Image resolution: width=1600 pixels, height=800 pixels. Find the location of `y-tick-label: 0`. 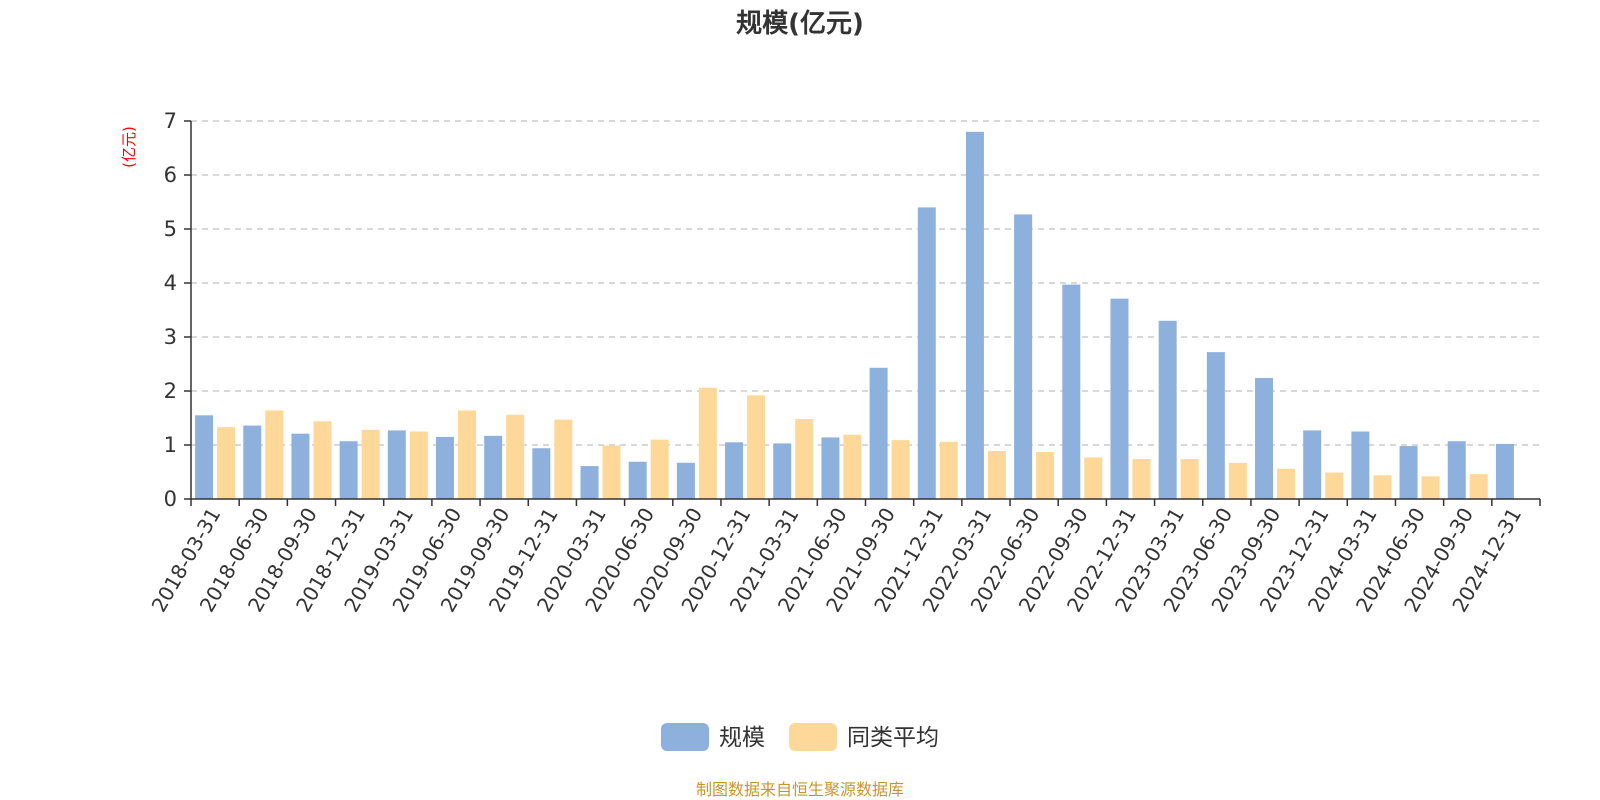

y-tick-label: 0 is located at coordinates (170, 499).